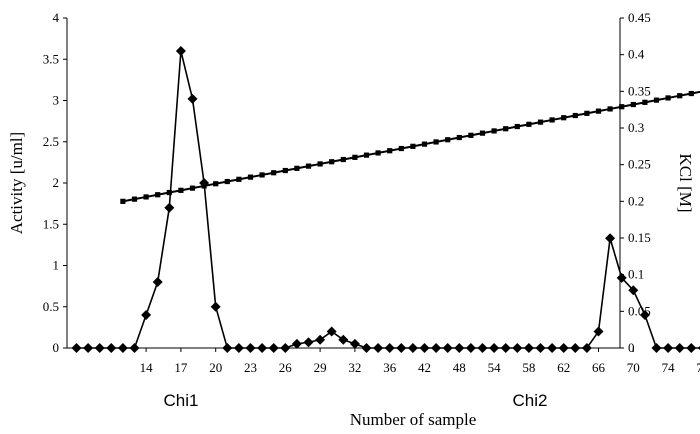  Describe the element at coordinates (563, 367) in the screenshot. I see `x-tick-label: 62` at that location.